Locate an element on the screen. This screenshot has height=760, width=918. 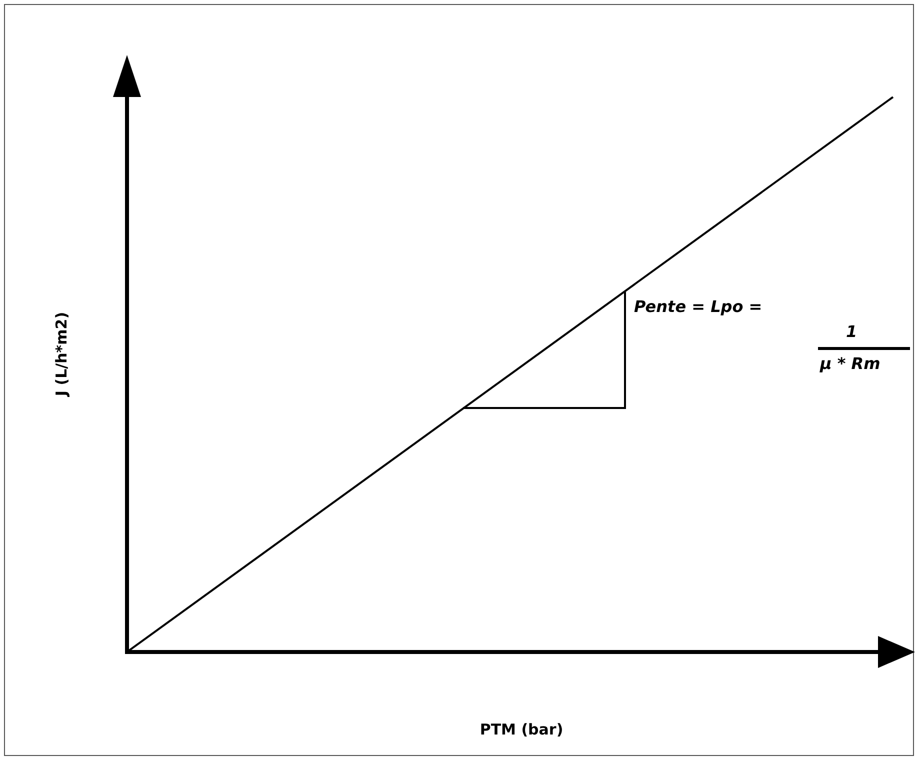
annotation: 1 is located at coordinates (852, 331).